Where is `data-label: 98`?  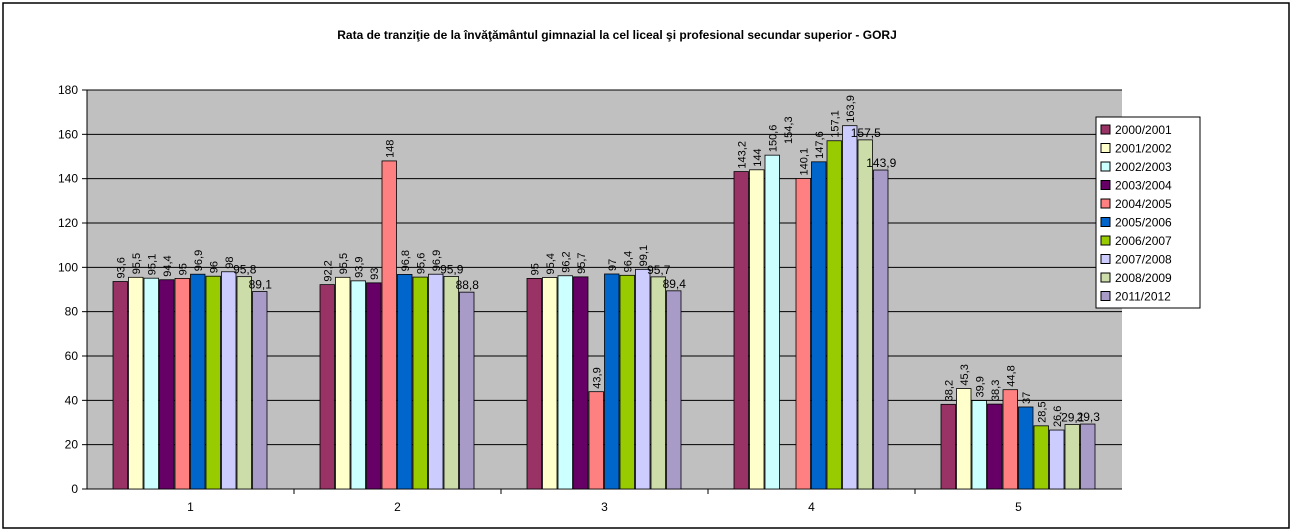
data-label: 98 is located at coordinates (230, 263).